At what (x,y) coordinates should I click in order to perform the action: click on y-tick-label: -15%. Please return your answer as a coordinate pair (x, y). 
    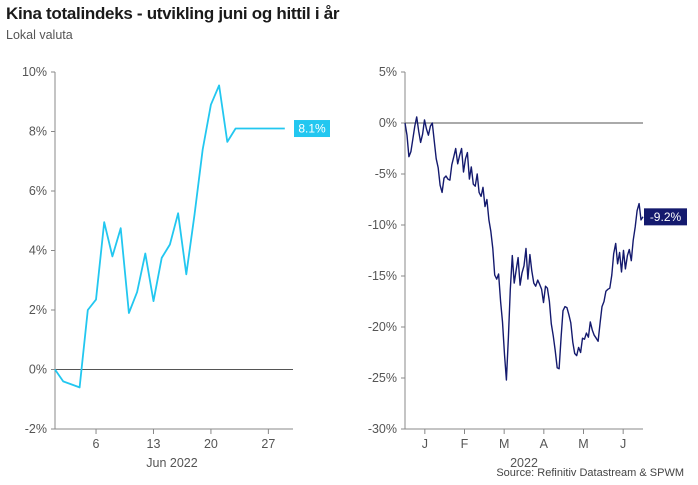
    Looking at the image, I should click on (382, 276).